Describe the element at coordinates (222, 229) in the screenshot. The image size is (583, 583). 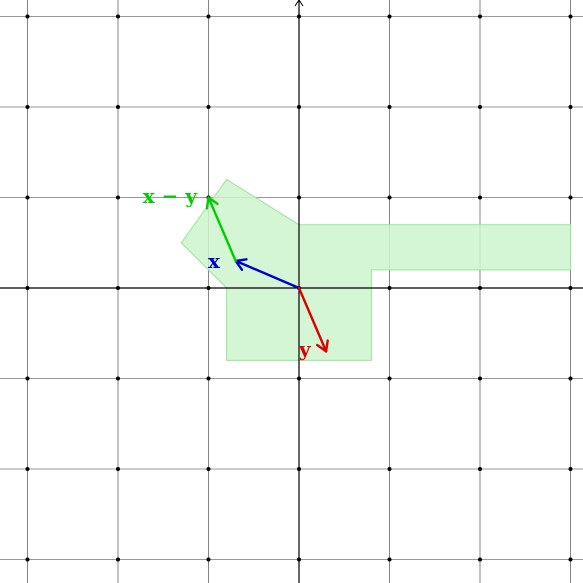
I see `vector-x-minus-y-shaft` at that location.